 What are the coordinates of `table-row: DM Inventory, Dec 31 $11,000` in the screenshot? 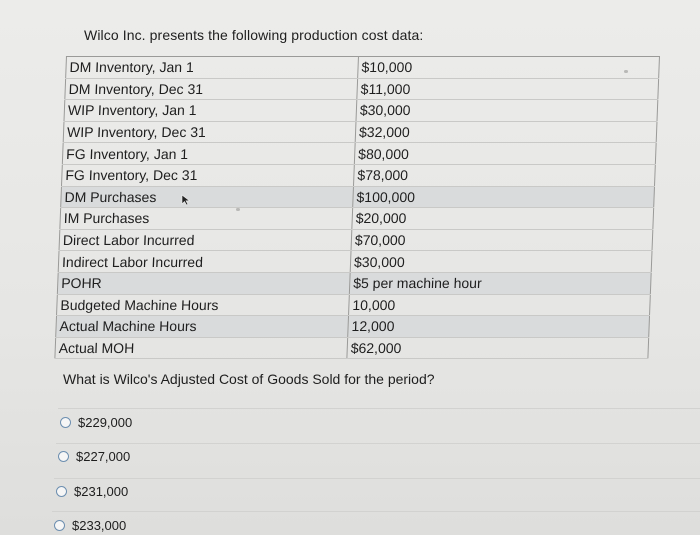 It's located at (361, 89).